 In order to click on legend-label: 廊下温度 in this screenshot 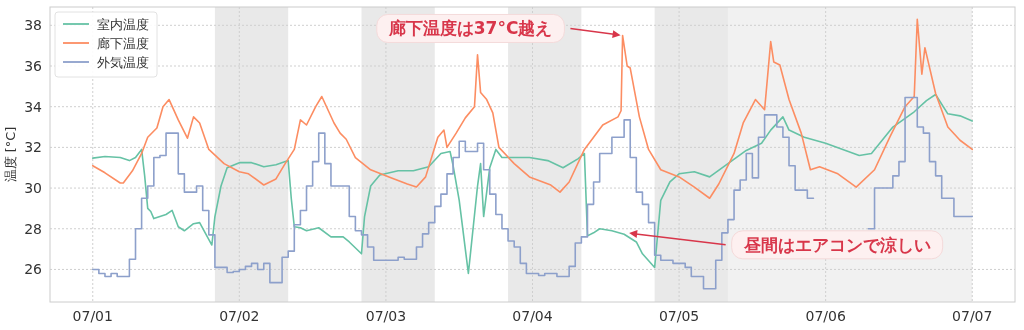, I will do `click(123, 43)`.